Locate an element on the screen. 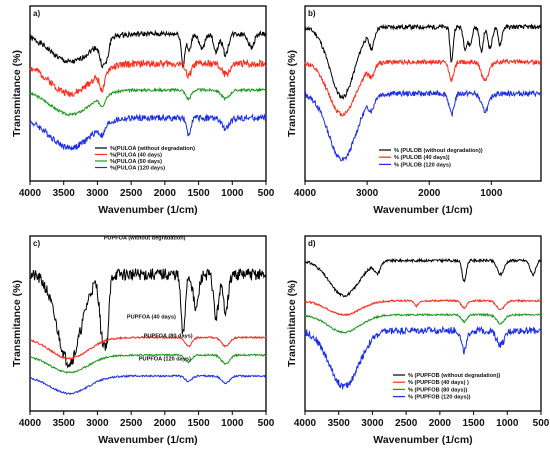 The width and height of the screenshot is (550, 456). legend-entry: % (PULOB (40 days)) is located at coordinates (422, 158).